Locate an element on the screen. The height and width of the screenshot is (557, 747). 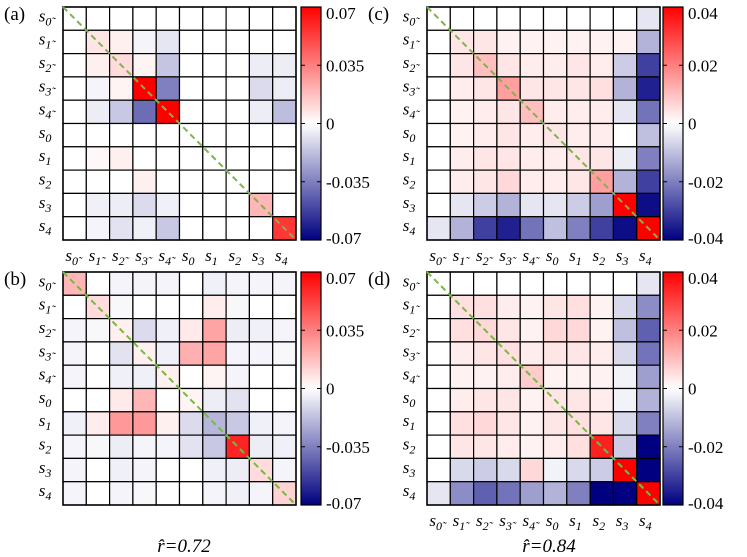
heatmap-cell-r1-c2 is located at coordinates (485, 307).